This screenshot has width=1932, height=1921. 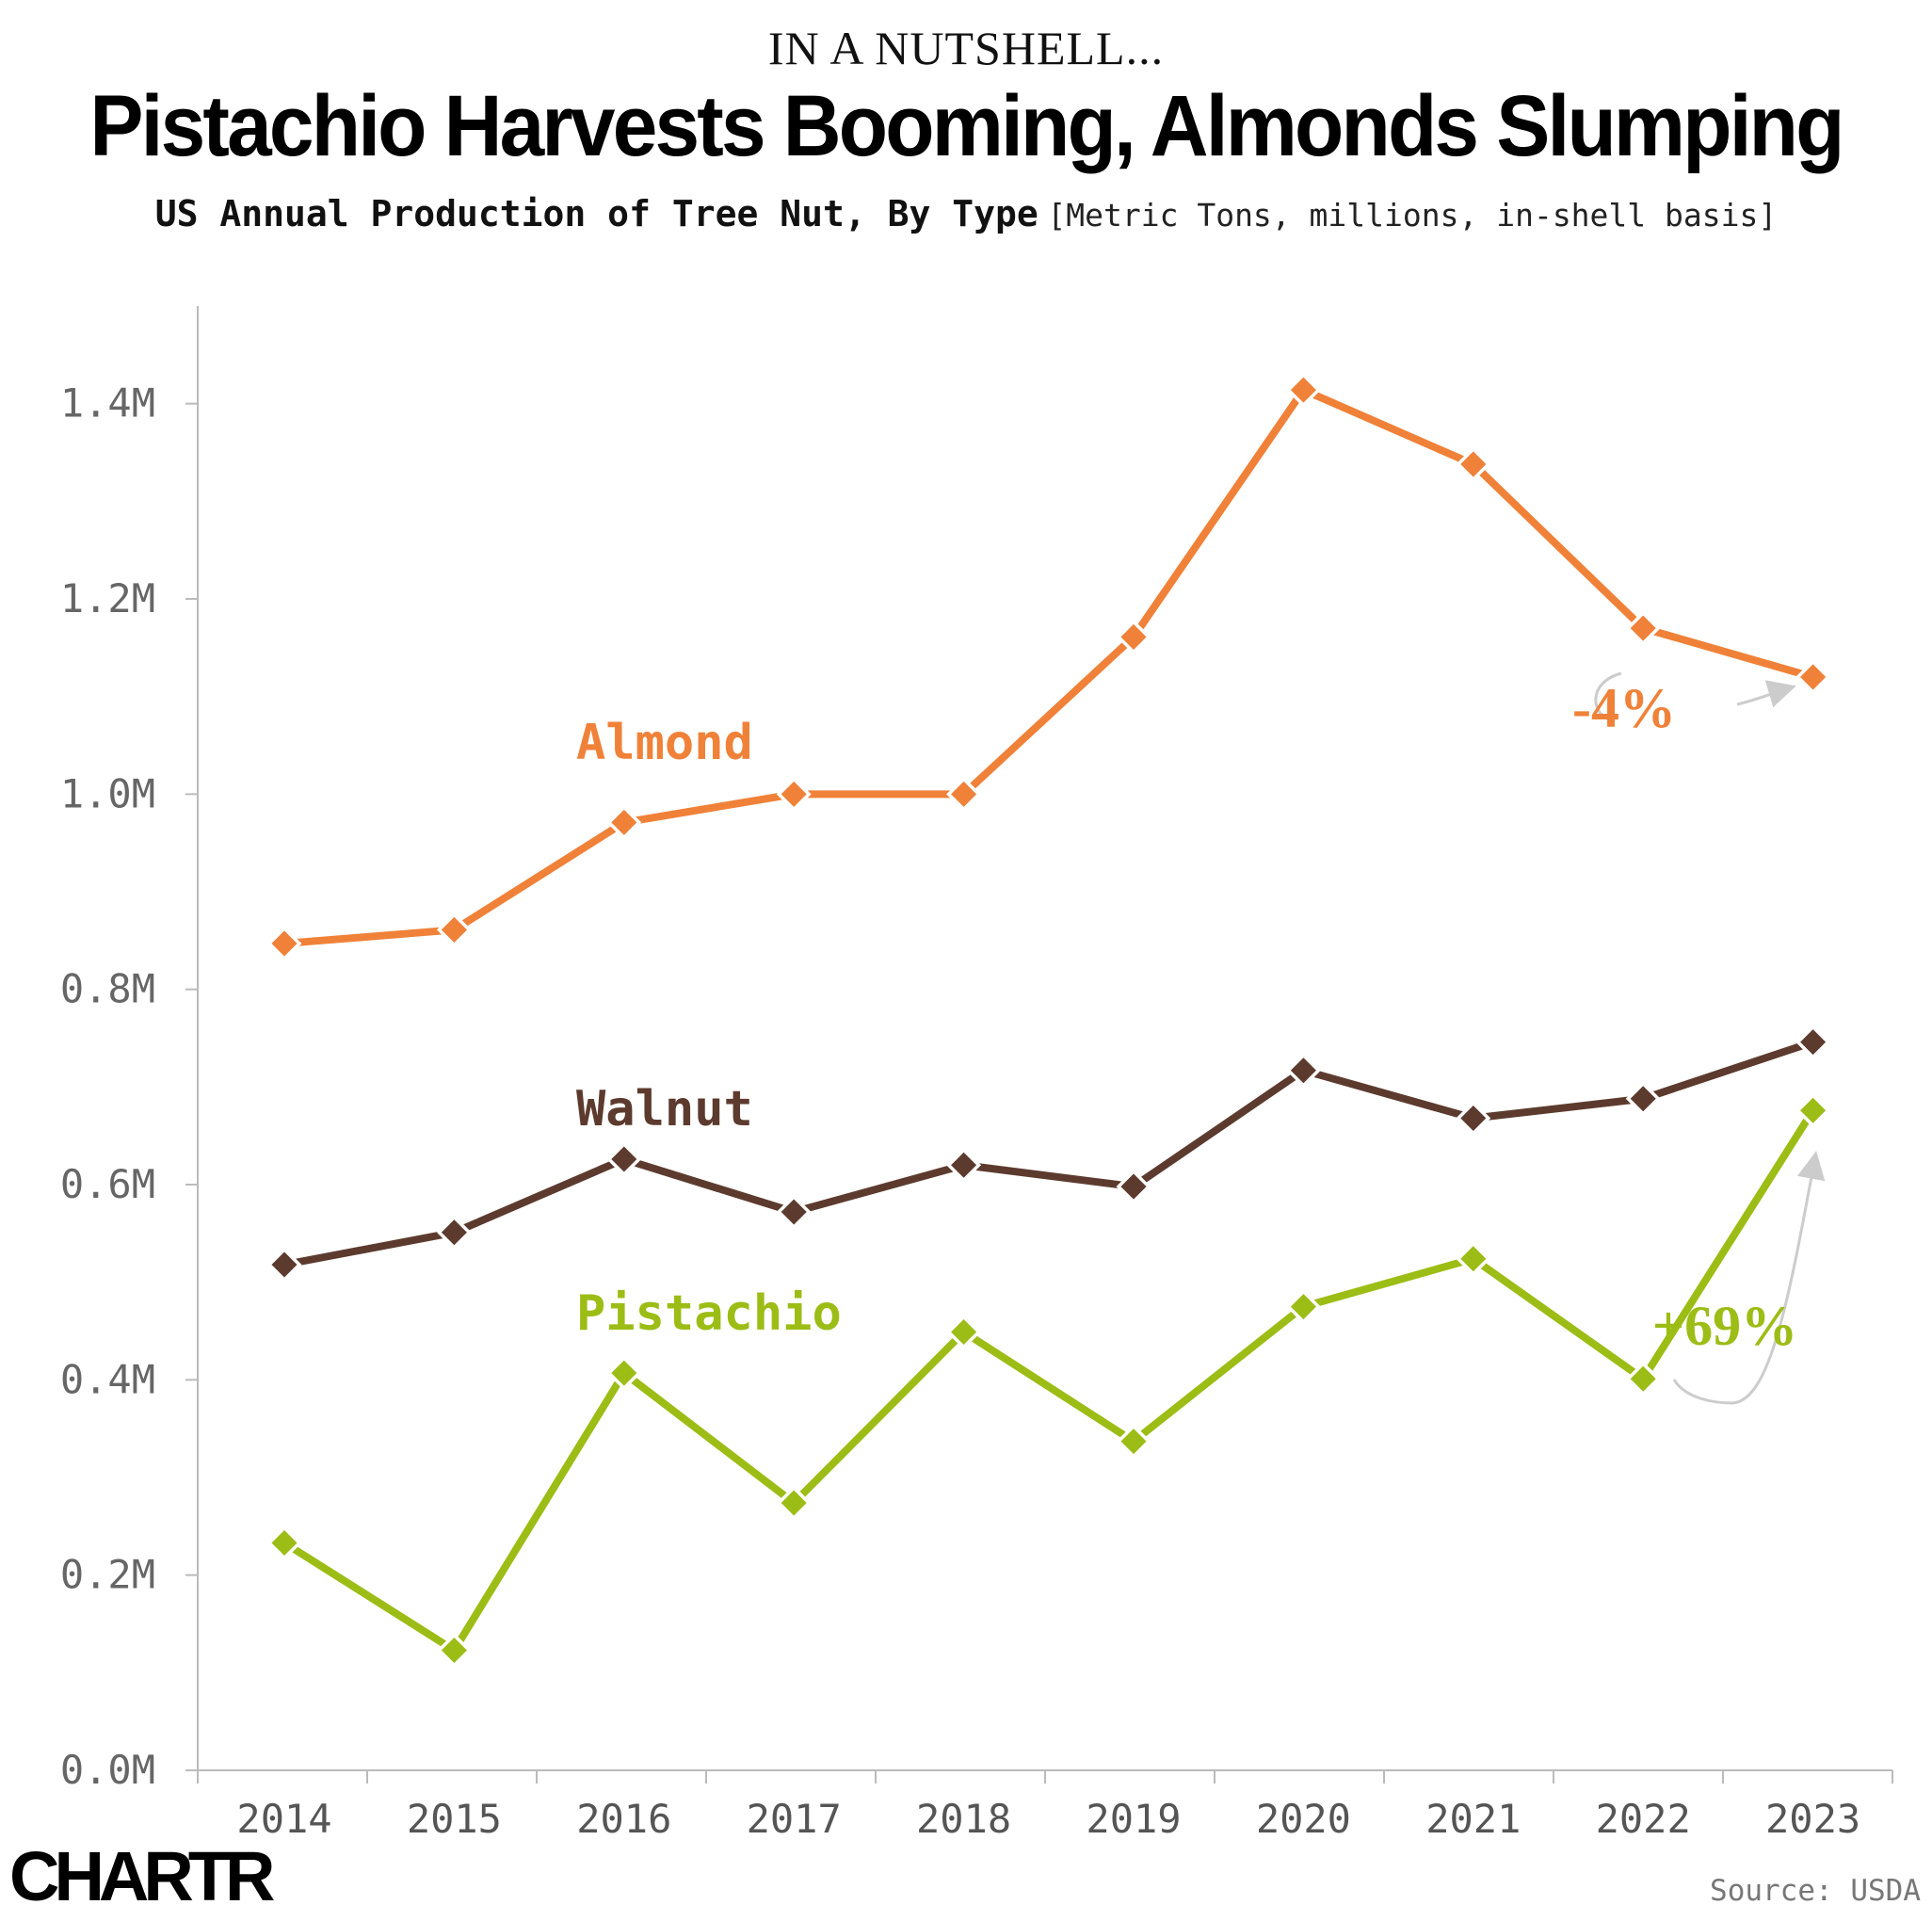 What do you see at coordinates (1473, 1819) in the screenshot?
I see `x-tick-label: 2021` at bounding box center [1473, 1819].